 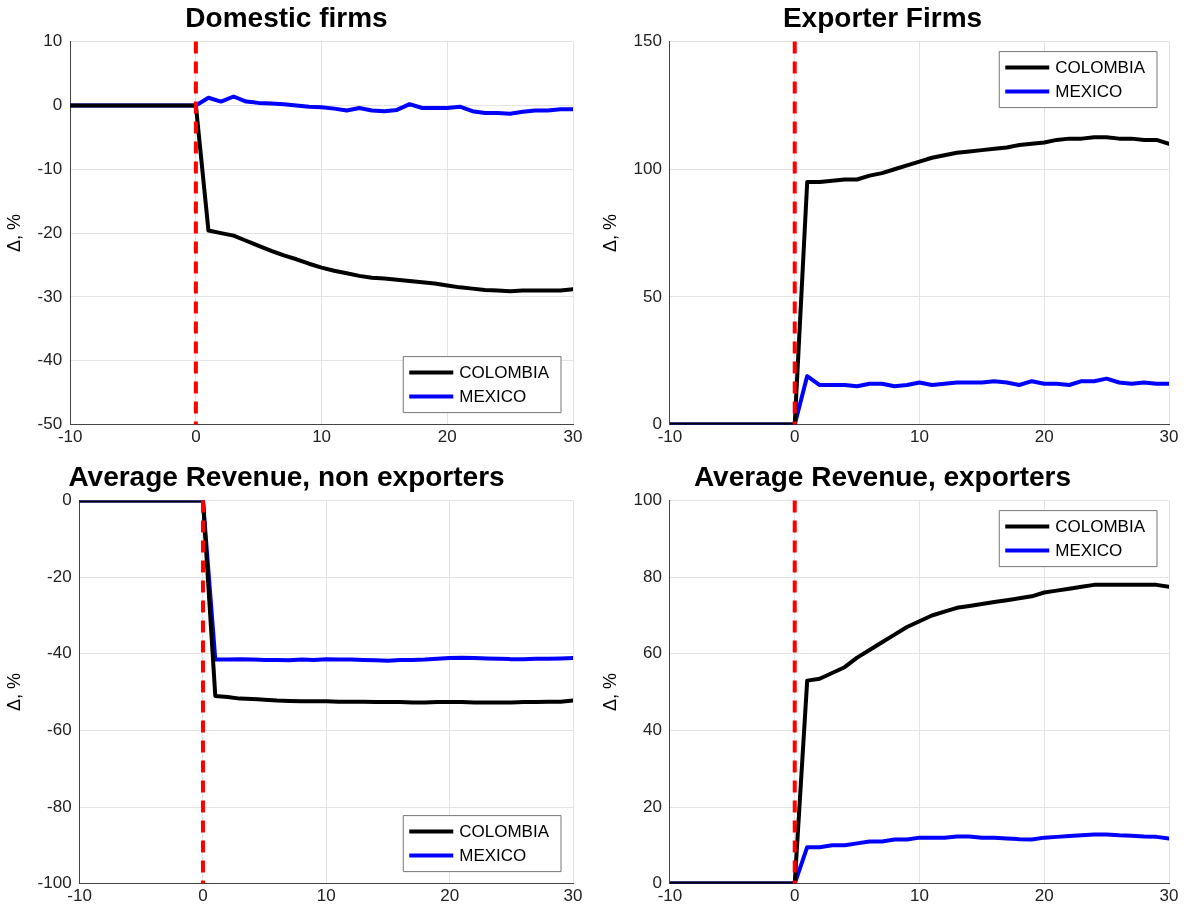 I want to click on y-tick-label: 150, so click(x=647, y=41).